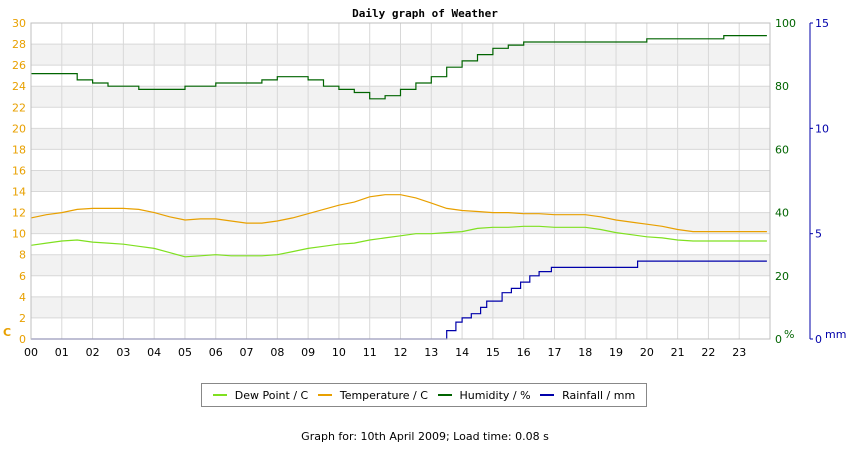 The height and width of the screenshot is (450, 850). Describe the element at coordinates (324, 395) in the screenshot. I see `legend-swatch-temperature` at that location.